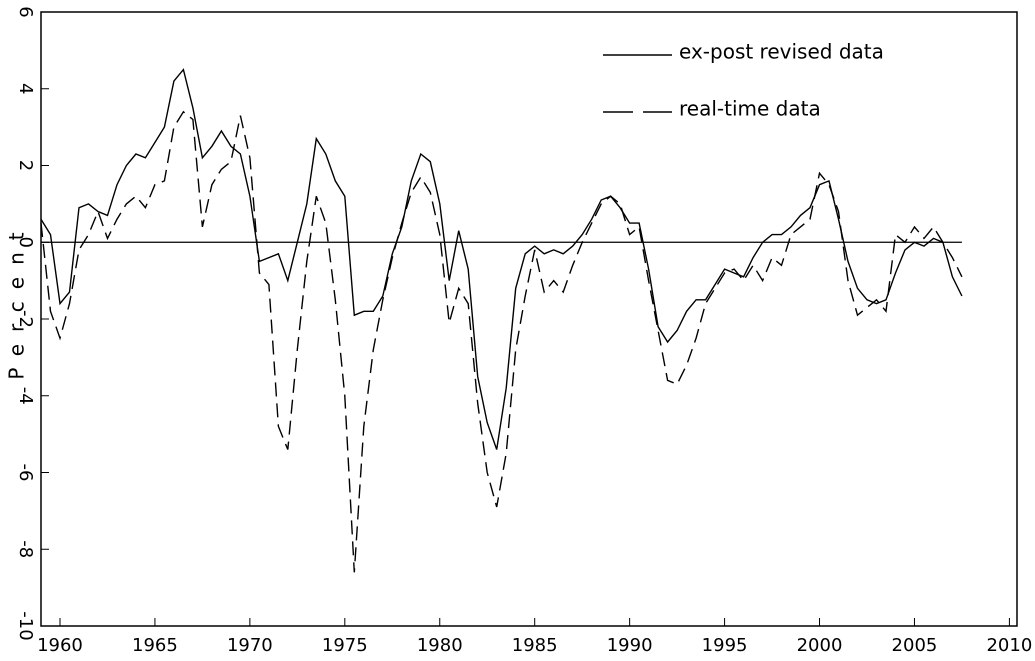 Image resolution: width=1035 pixels, height=661 pixels. Describe the element at coordinates (25, 165) in the screenshot. I see `y-tick-label: 2` at that location.